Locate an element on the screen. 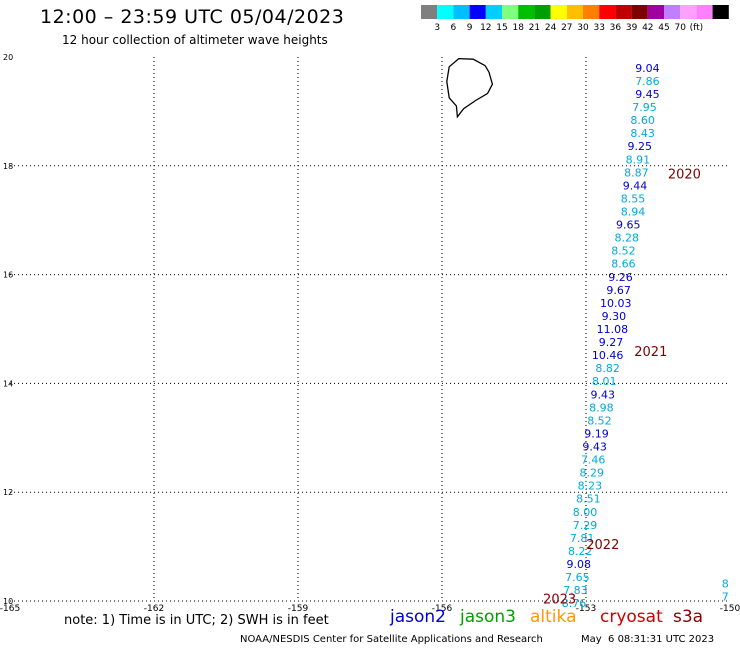 The width and height of the screenshot is (740, 650). colorbar-label: 36 is located at coordinates (616, 28).